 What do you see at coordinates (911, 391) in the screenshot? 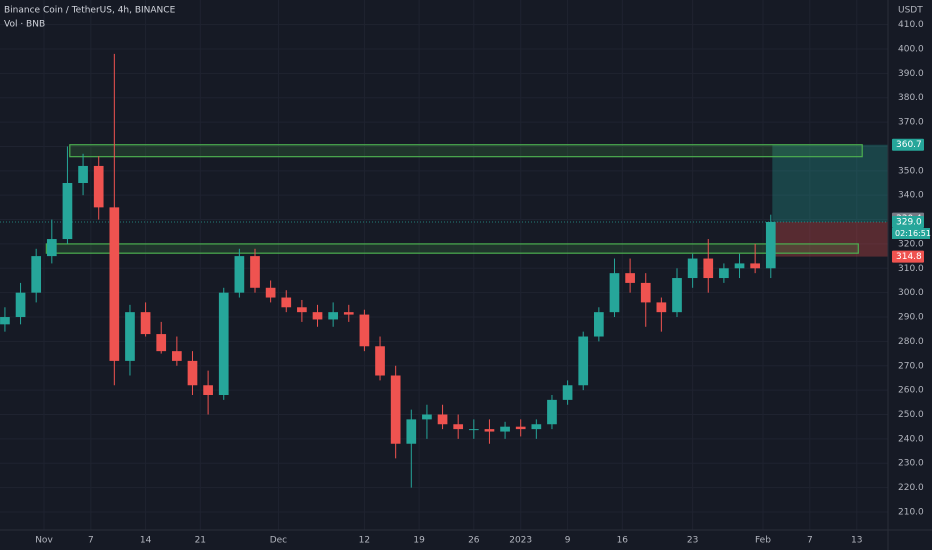
I see `y-tick-label: 260.0` at bounding box center [911, 391].